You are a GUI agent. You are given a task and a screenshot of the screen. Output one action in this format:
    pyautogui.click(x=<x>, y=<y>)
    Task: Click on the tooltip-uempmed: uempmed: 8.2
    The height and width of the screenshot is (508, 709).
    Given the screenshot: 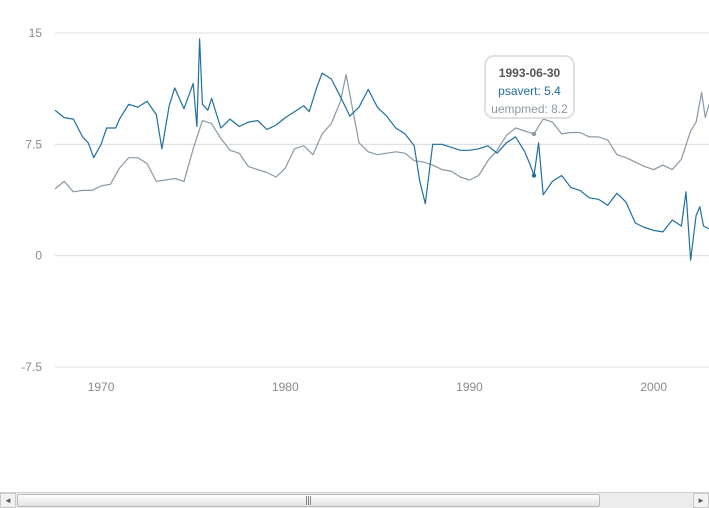 What is the action you would take?
    pyautogui.click(x=529, y=109)
    